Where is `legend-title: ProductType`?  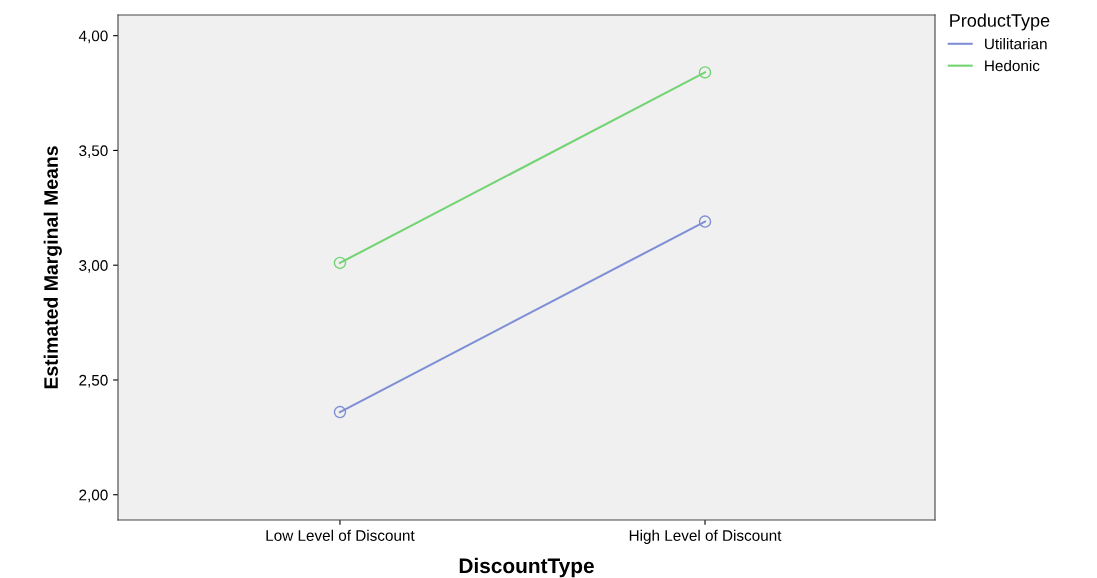 legend-title: ProductType is located at coordinates (1000, 22).